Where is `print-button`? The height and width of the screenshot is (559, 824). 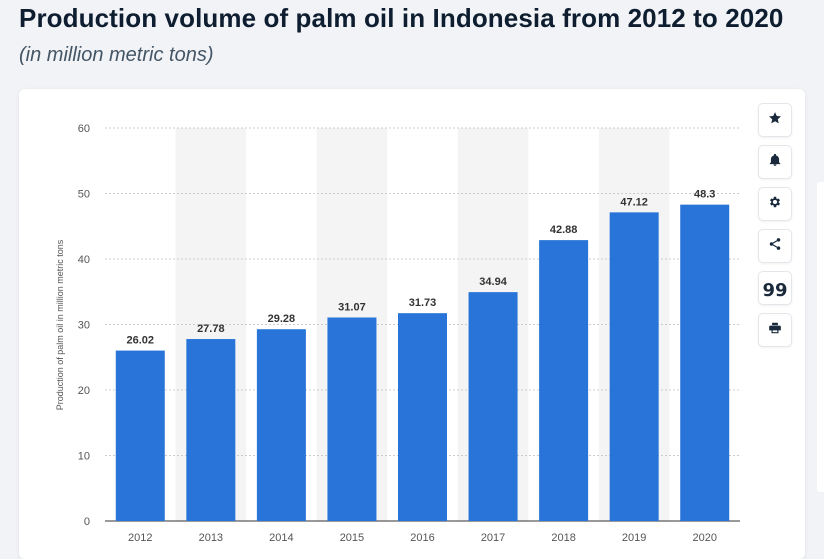
print-button is located at coordinates (775, 330).